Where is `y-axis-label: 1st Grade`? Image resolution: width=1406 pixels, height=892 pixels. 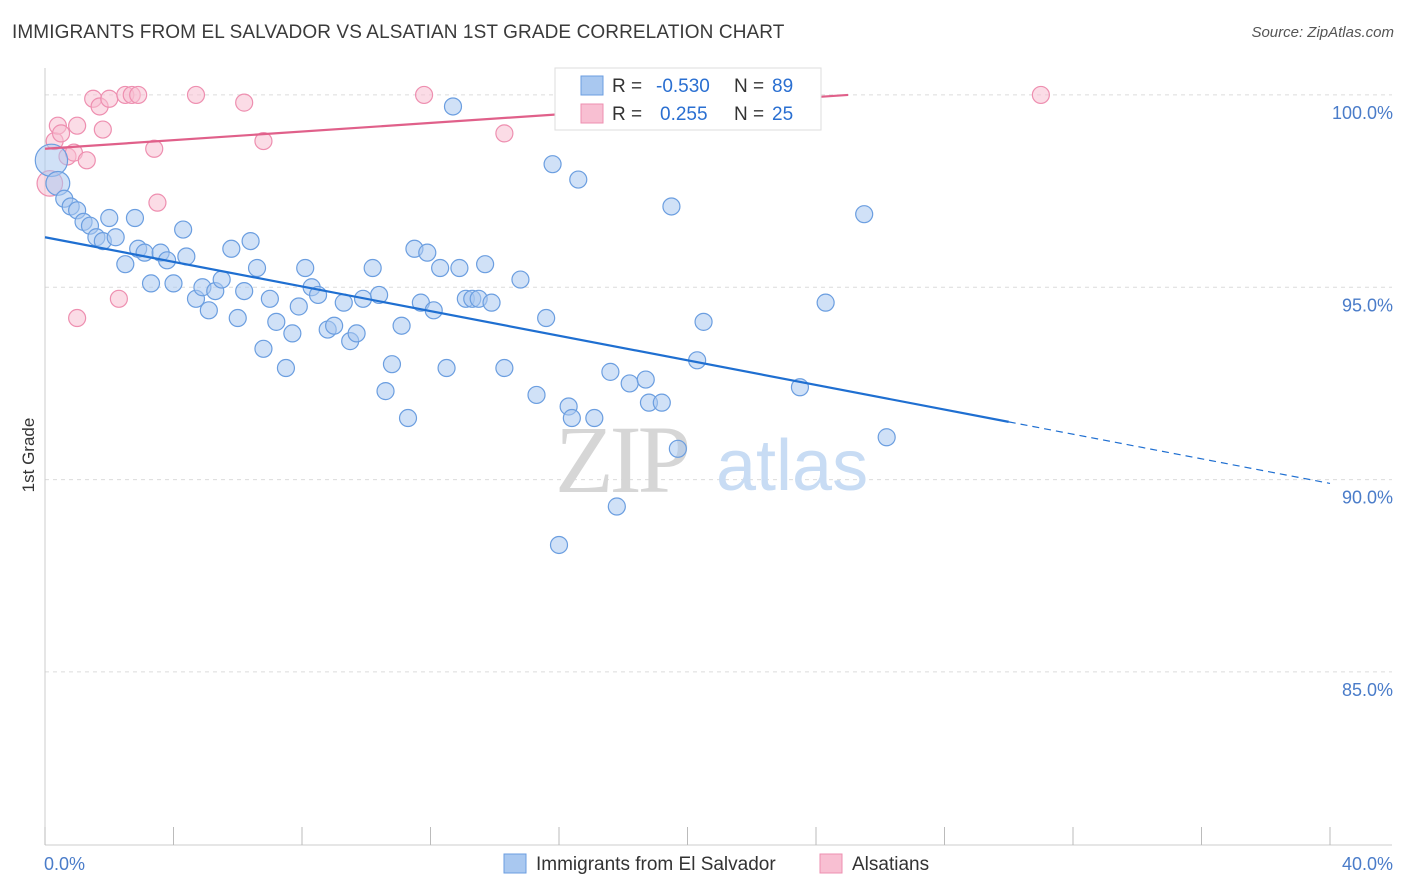 y-axis-label: 1st Grade is located at coordinates (28, 455).